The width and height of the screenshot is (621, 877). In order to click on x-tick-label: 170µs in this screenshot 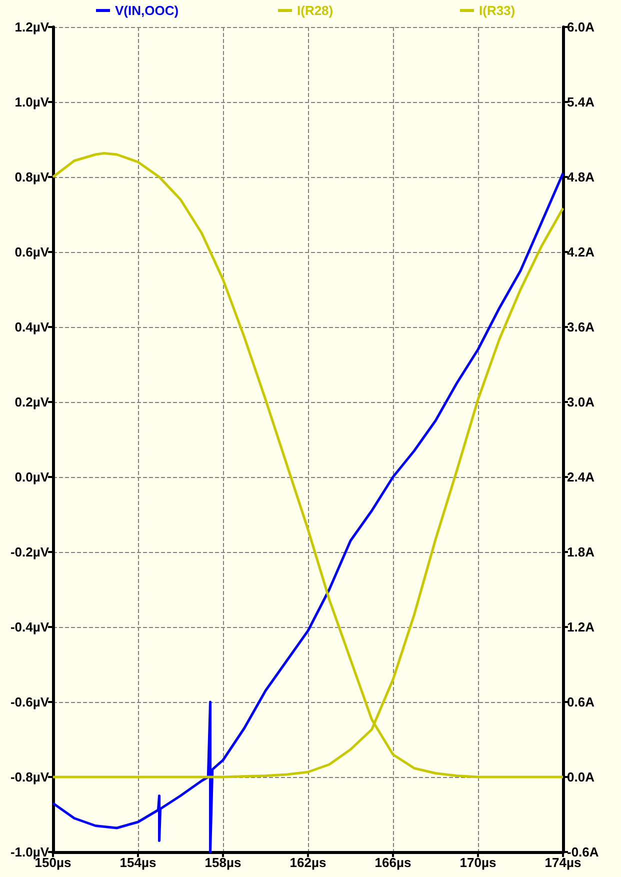, I will do `click(478, 862)`.